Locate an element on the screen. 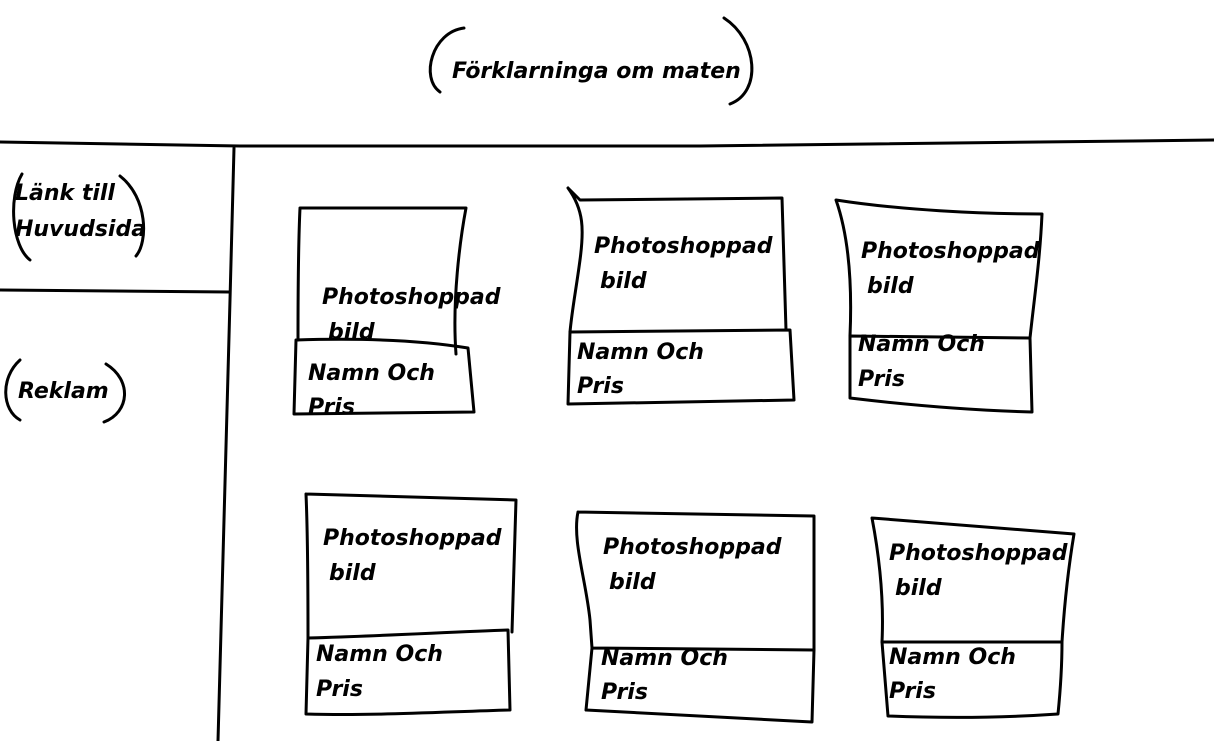  home-link-label-line2: Huvudsida is located at coordinates (80, 229).